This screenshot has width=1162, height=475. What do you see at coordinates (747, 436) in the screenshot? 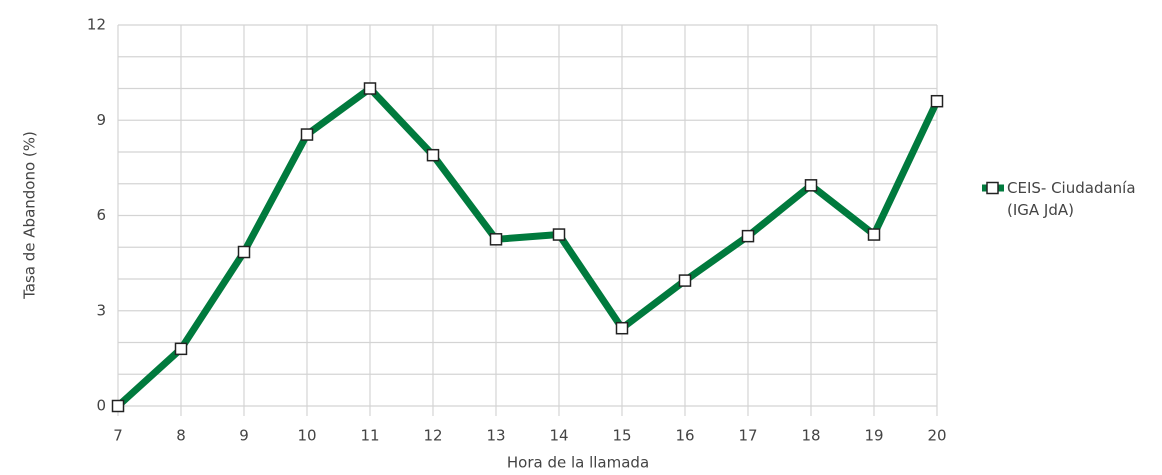
I see `x-tick-label: 17` at bounding box center [747, 436].